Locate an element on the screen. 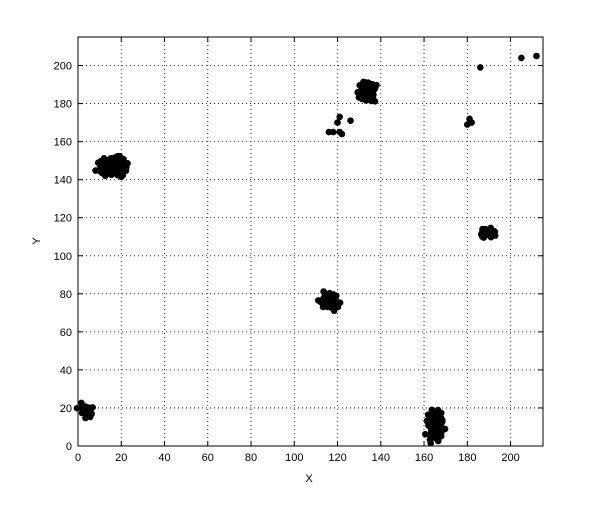 The image size is (600, 505). x-tick-label: 120 is located at coordinates (337, 458).